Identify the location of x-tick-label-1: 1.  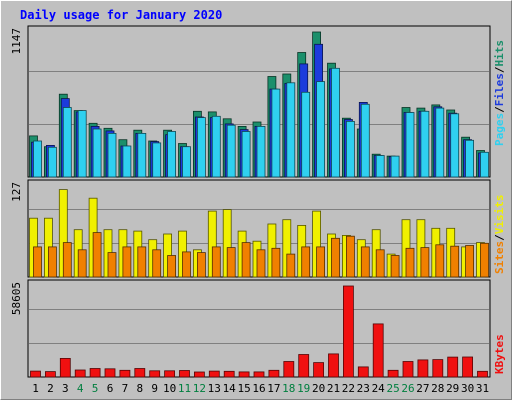
(35, 388).